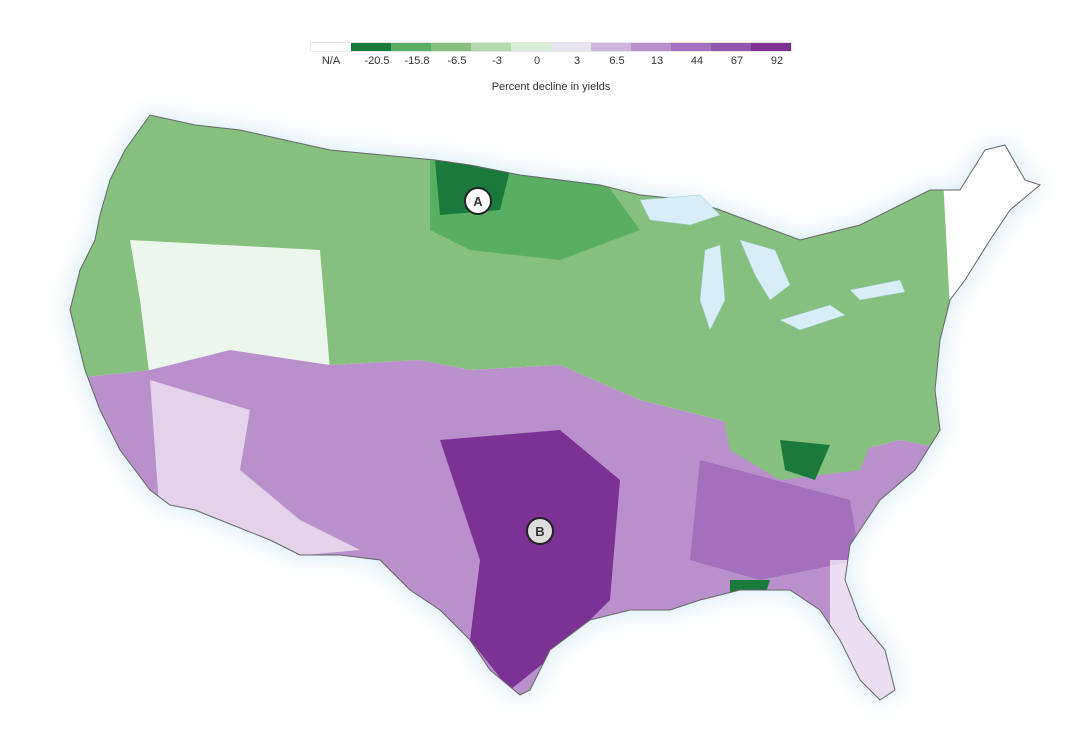 This screenshot has height=732, width=1086. Describe the element at coordinates (497, 61) in the screenshot. I see `legend-label: -3` at that location.